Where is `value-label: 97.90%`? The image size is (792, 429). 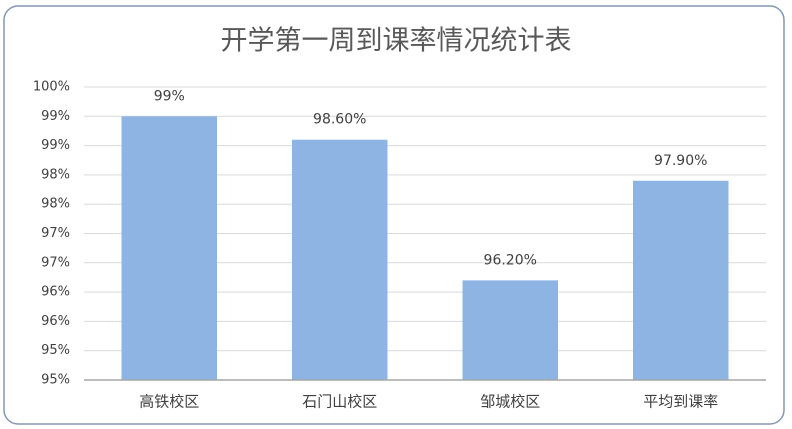 value-label: 97.90% is located at coordinates (680, 161).